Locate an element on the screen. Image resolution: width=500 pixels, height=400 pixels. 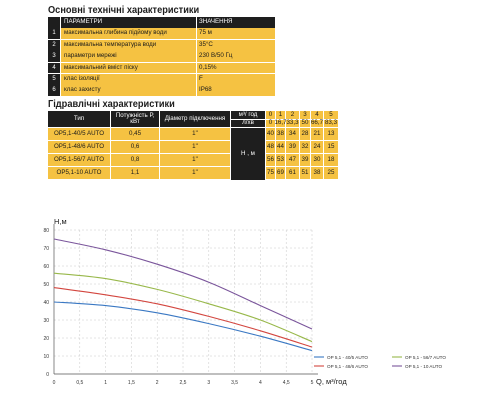
head-value: 61 is located at coordinates (292, 173).